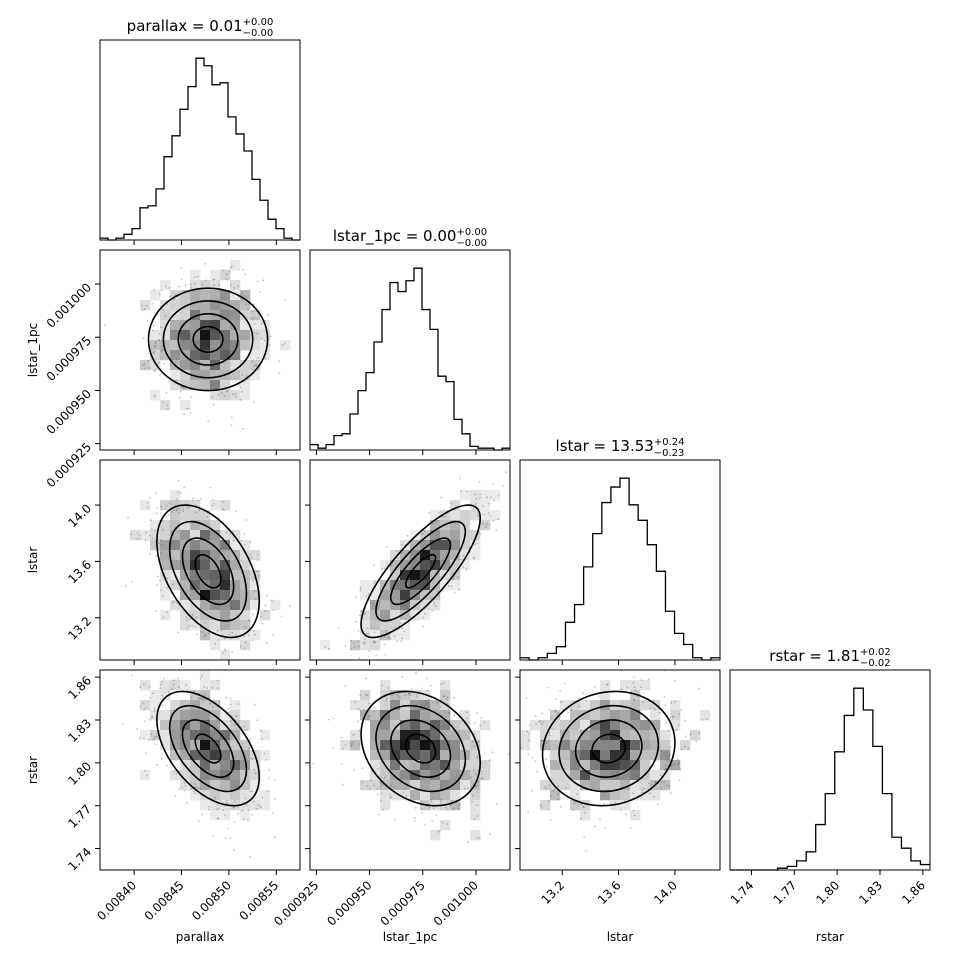 This screenshot has height=970, width=970. What do you see at coordinates (785, 892) in the screenshot?
I see `x-tick-label-rstar-1: 1.77` at bounding box center [785, 892].